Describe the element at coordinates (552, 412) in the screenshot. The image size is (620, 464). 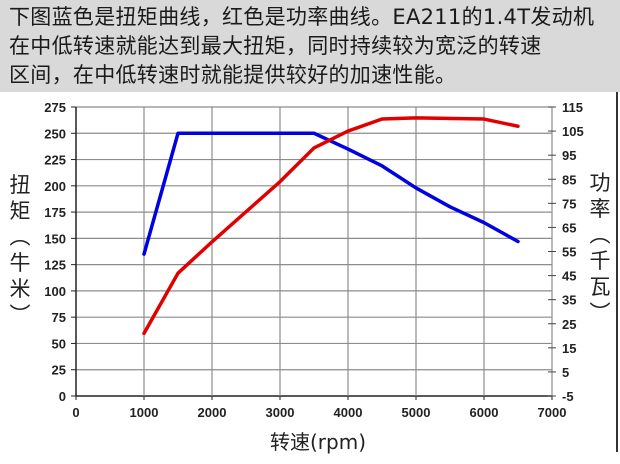
I see `x-tick-label: 7000` at that location.